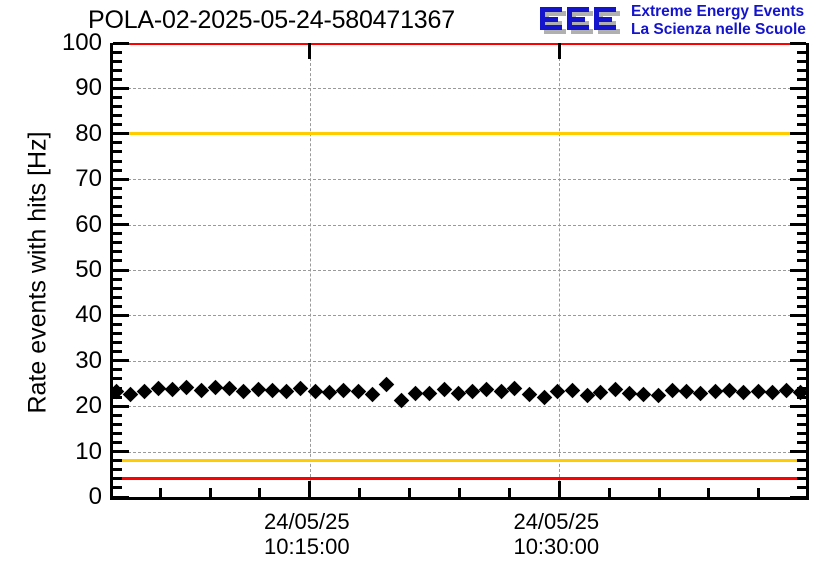 The width and height of the screenshot is (836, 572). What do you see at coordinates (88, 88) in the screenshot?
I see `y-axis-tick-label: 90` at bounding box center [88, 88].